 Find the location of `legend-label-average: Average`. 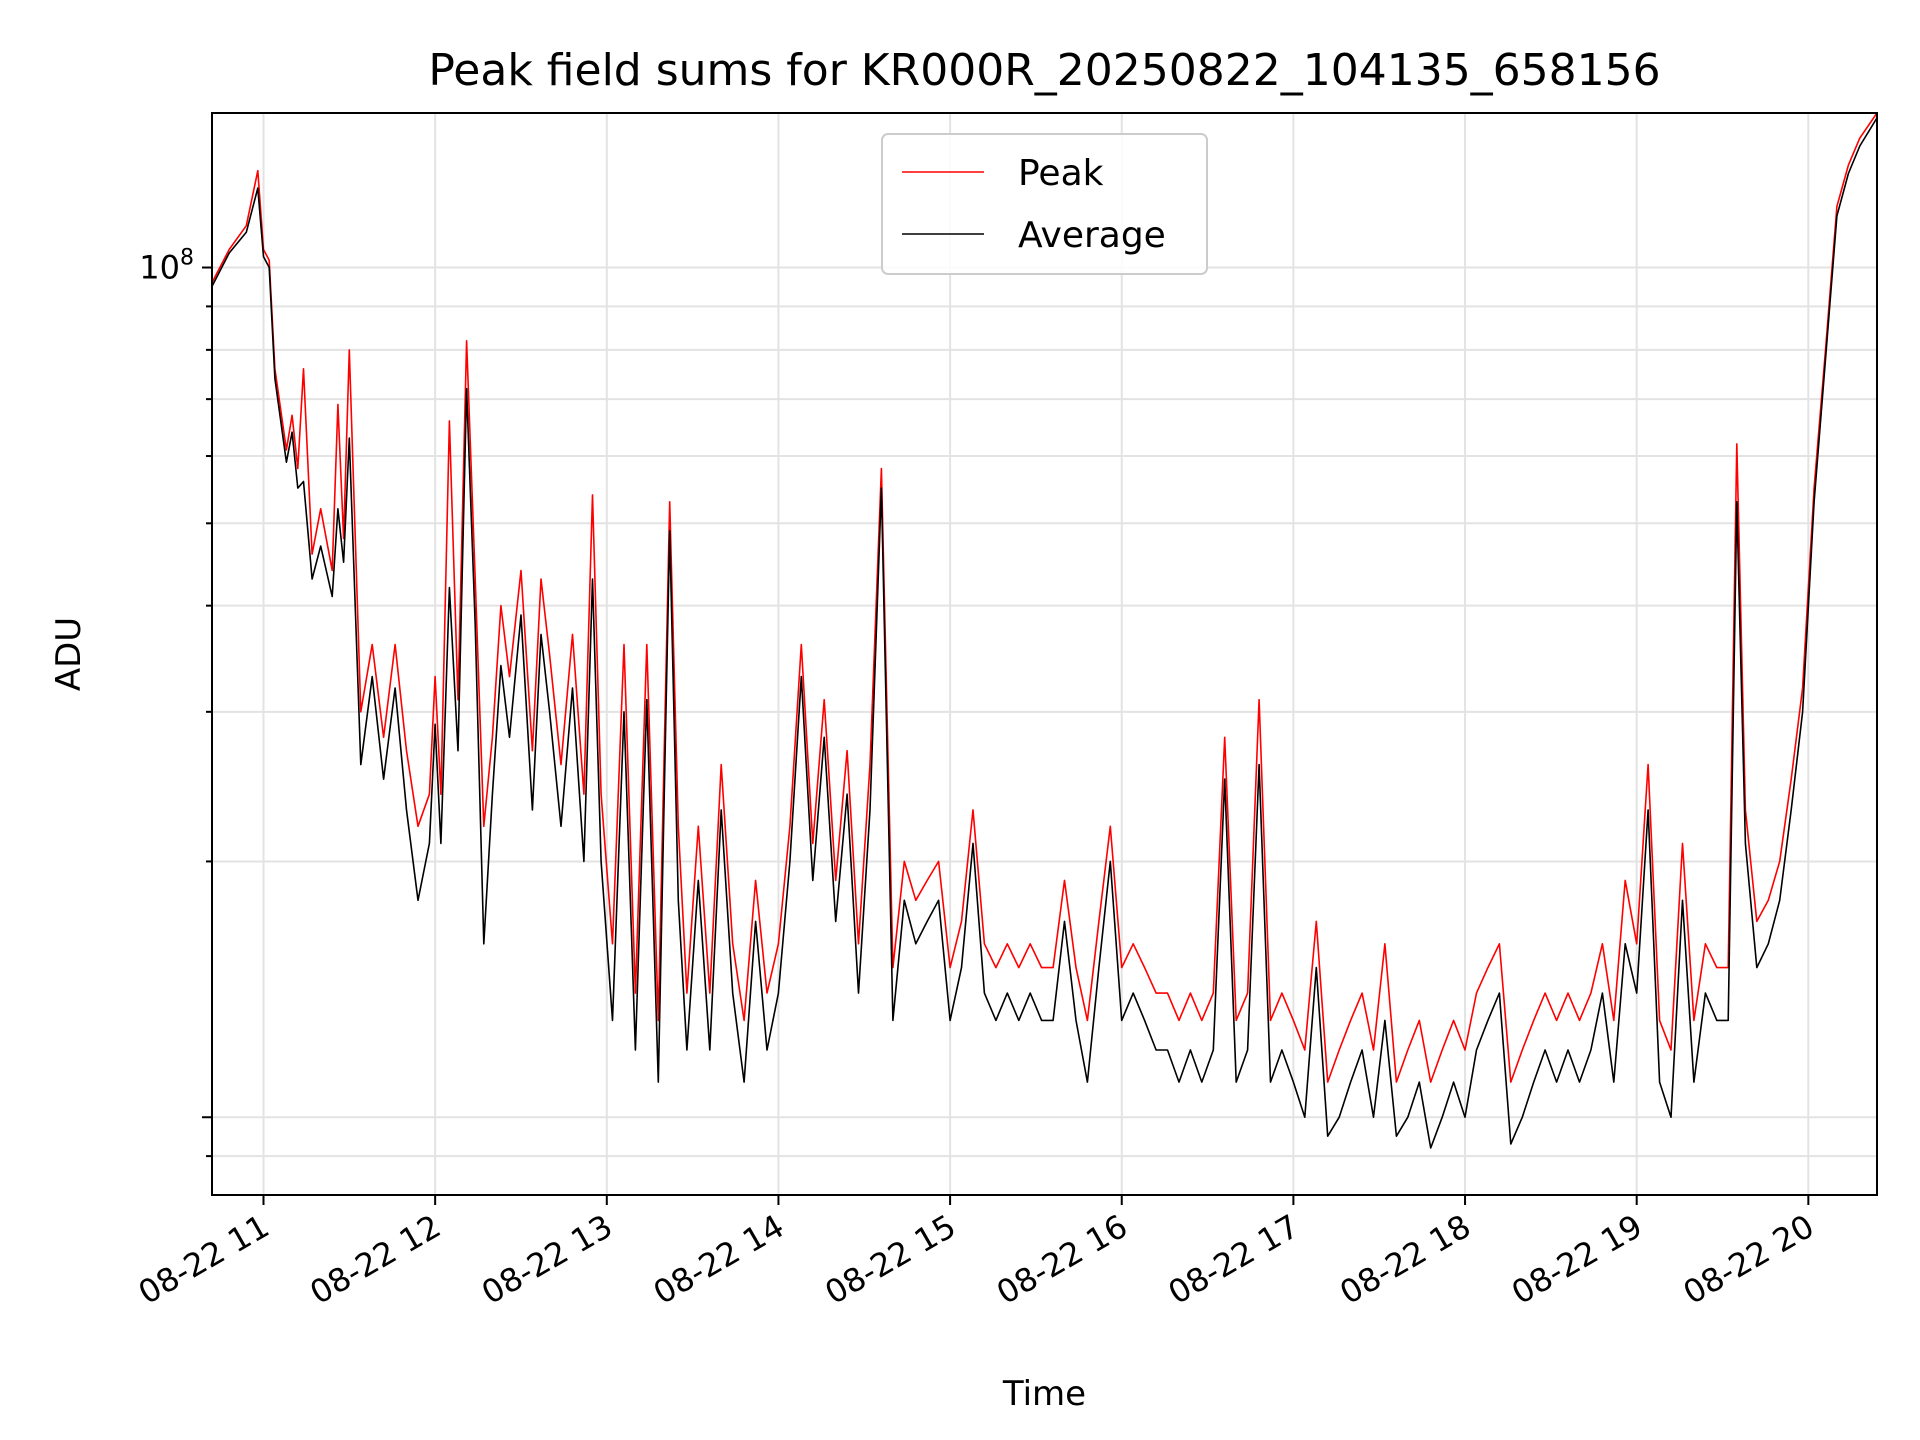

legend-label-average: Average is located at coordinates (1092, 235).